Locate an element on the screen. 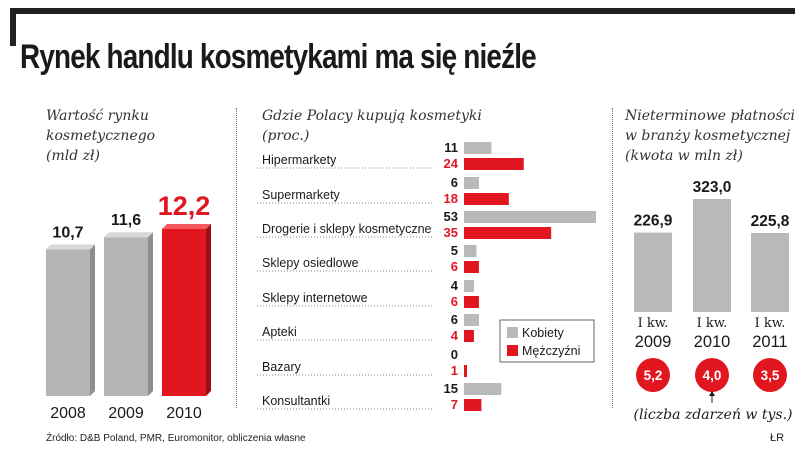 The image size is (805, 454). category-label: Sklepy internetowe is located at coordinates (315, 298).